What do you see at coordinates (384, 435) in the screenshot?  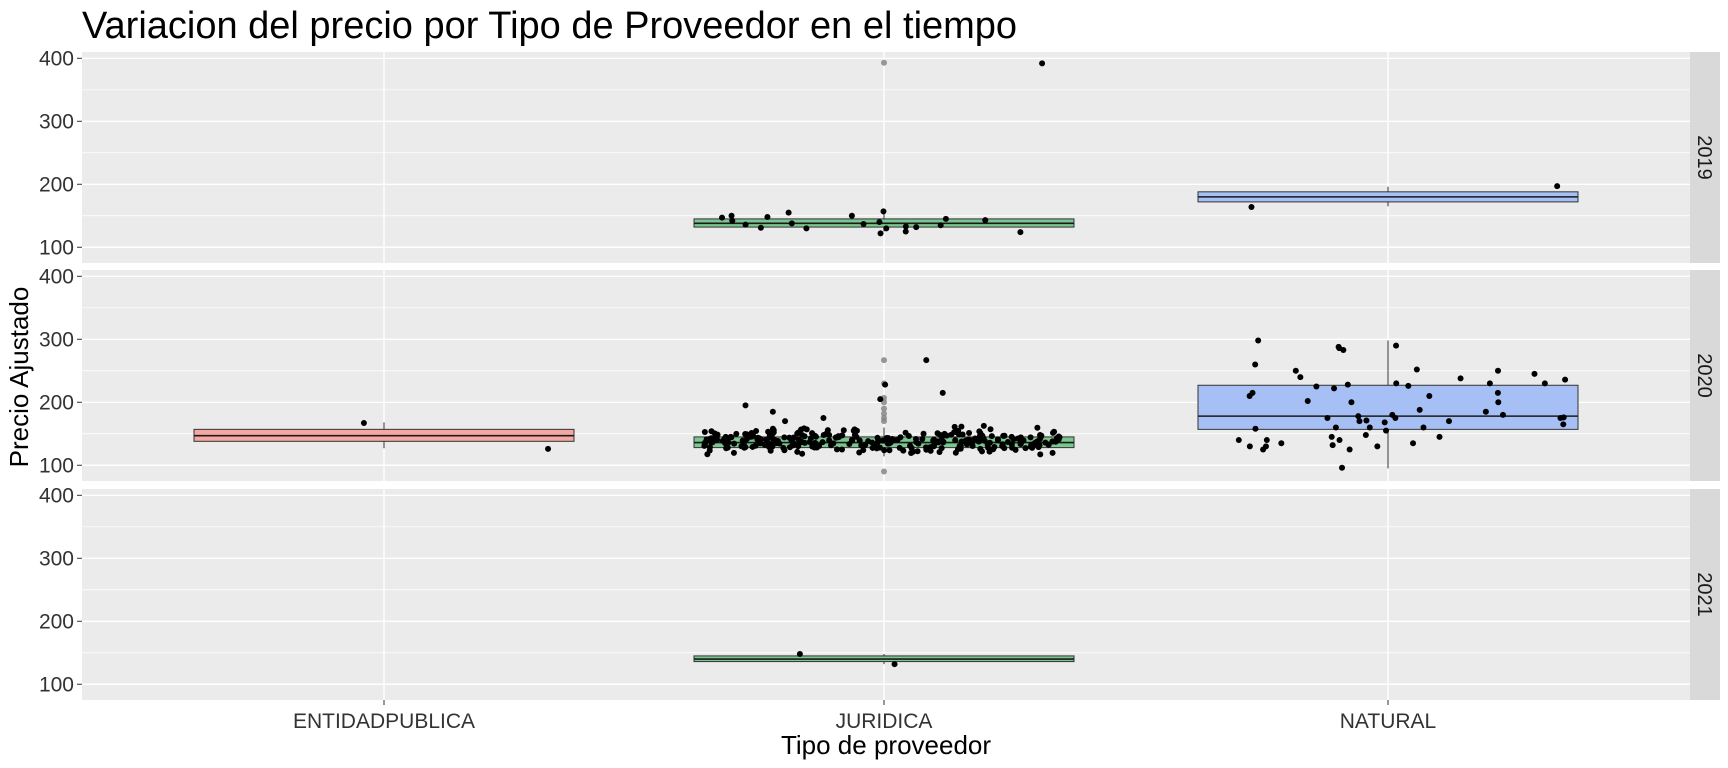 I see `box-entidadpublica` at bounding box center [384, 435].